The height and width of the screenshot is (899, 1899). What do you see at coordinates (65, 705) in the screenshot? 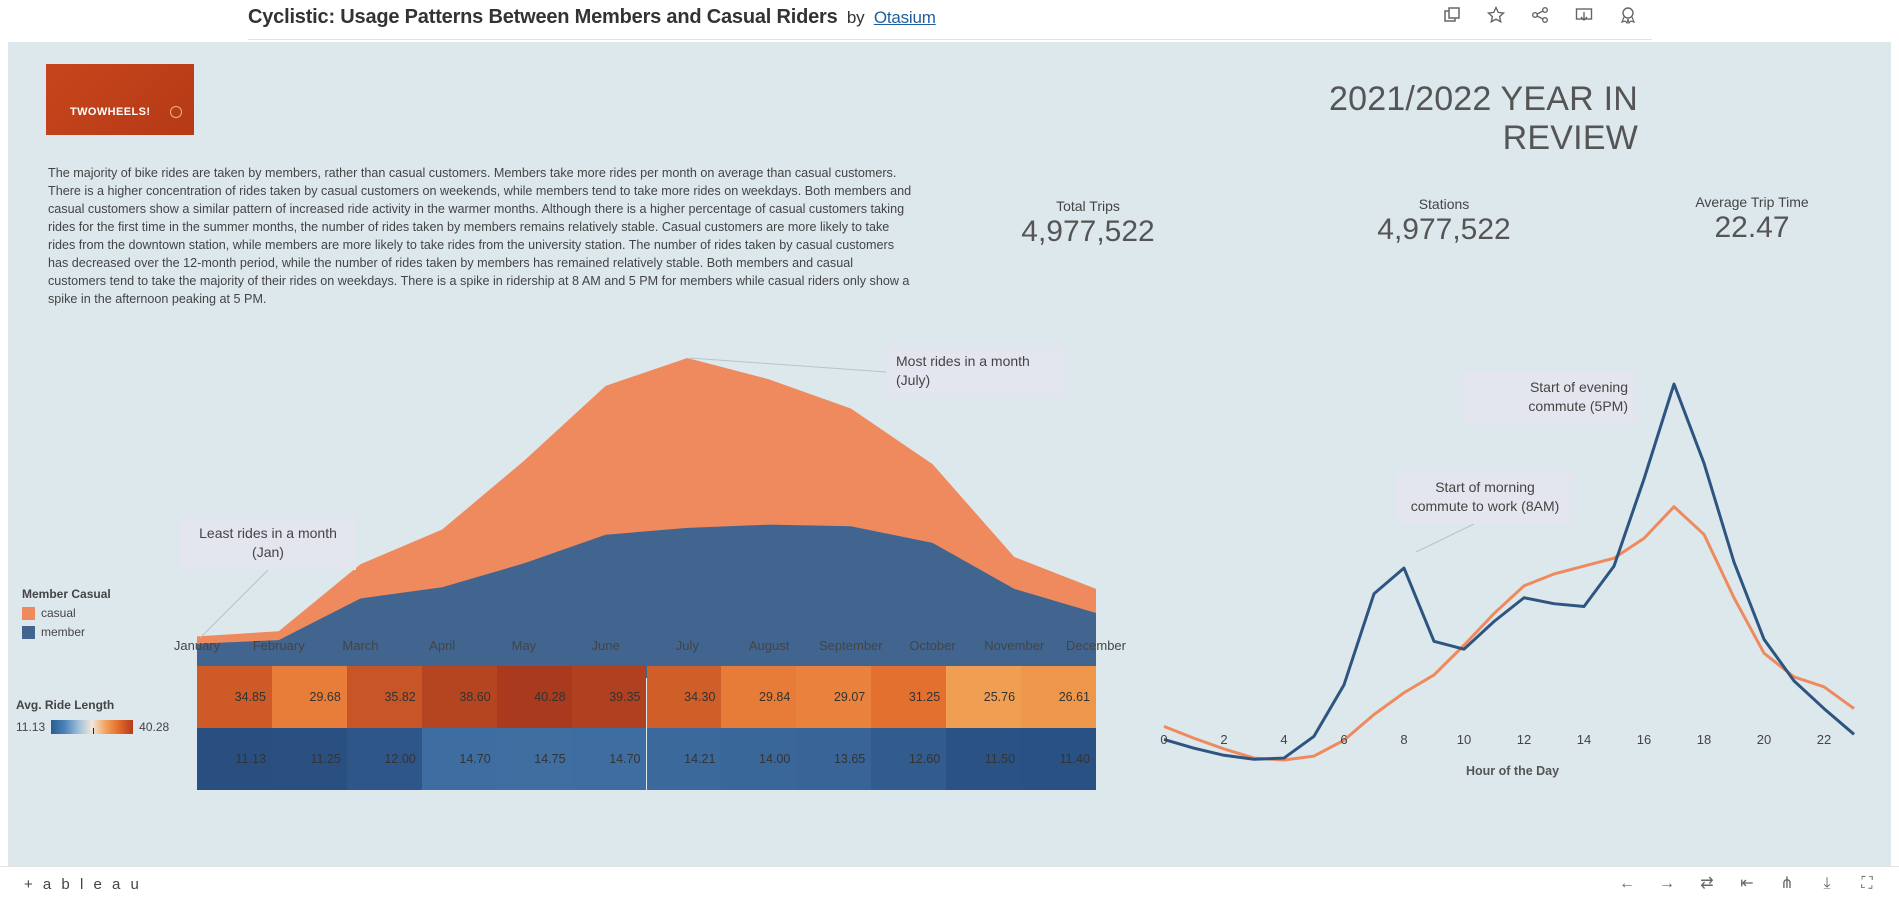
I see `legend-title: Avg. Ride Length` at bounding box center [65, 705].